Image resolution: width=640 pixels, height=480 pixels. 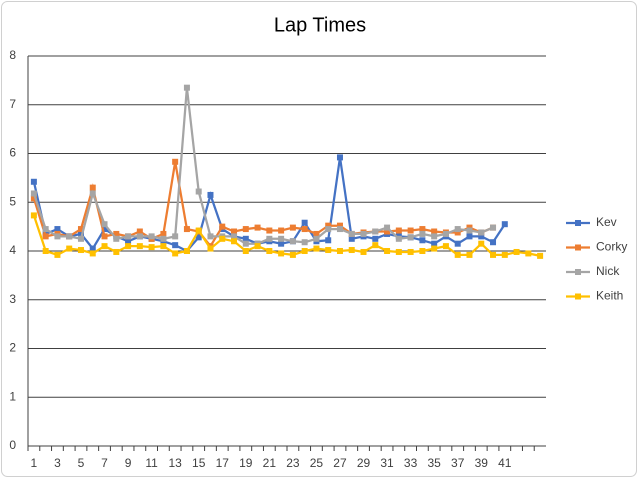 What do you see at coordinates (434, 463) in the screenshot?
I see `x-tick-label: 35` at bounding box center [434, 463].